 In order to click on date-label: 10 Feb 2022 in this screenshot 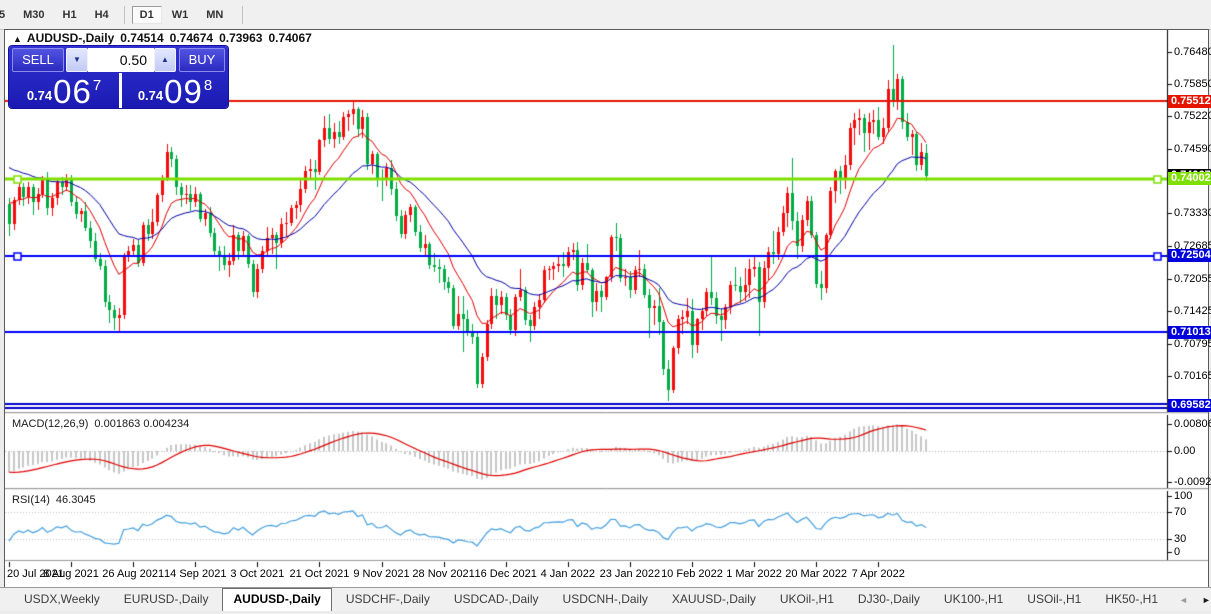, I will do `click(692, 574)`.